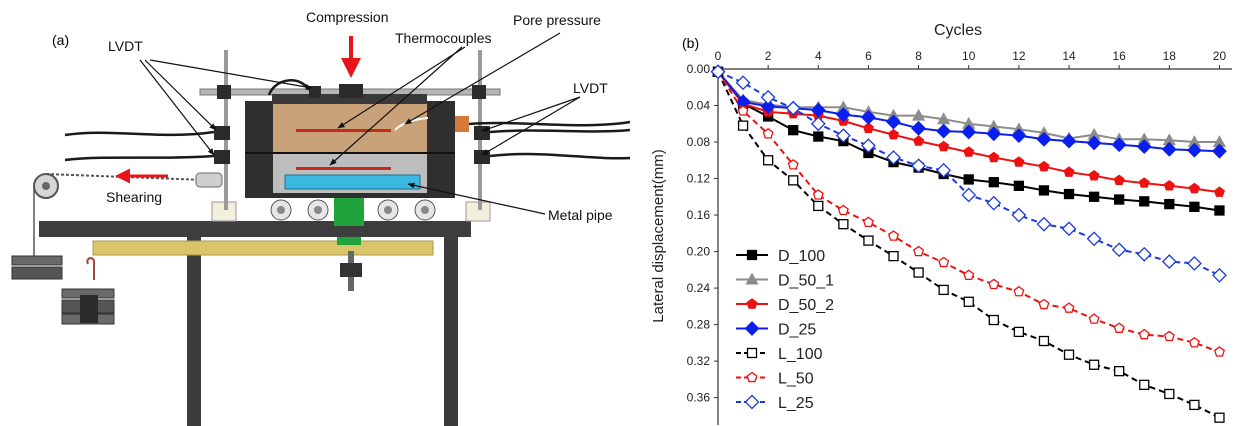  What do you see at coordinates (699, 288) in the screenshot?
I see `y-tick-label: 0.24` at bounding box center [699, 288].